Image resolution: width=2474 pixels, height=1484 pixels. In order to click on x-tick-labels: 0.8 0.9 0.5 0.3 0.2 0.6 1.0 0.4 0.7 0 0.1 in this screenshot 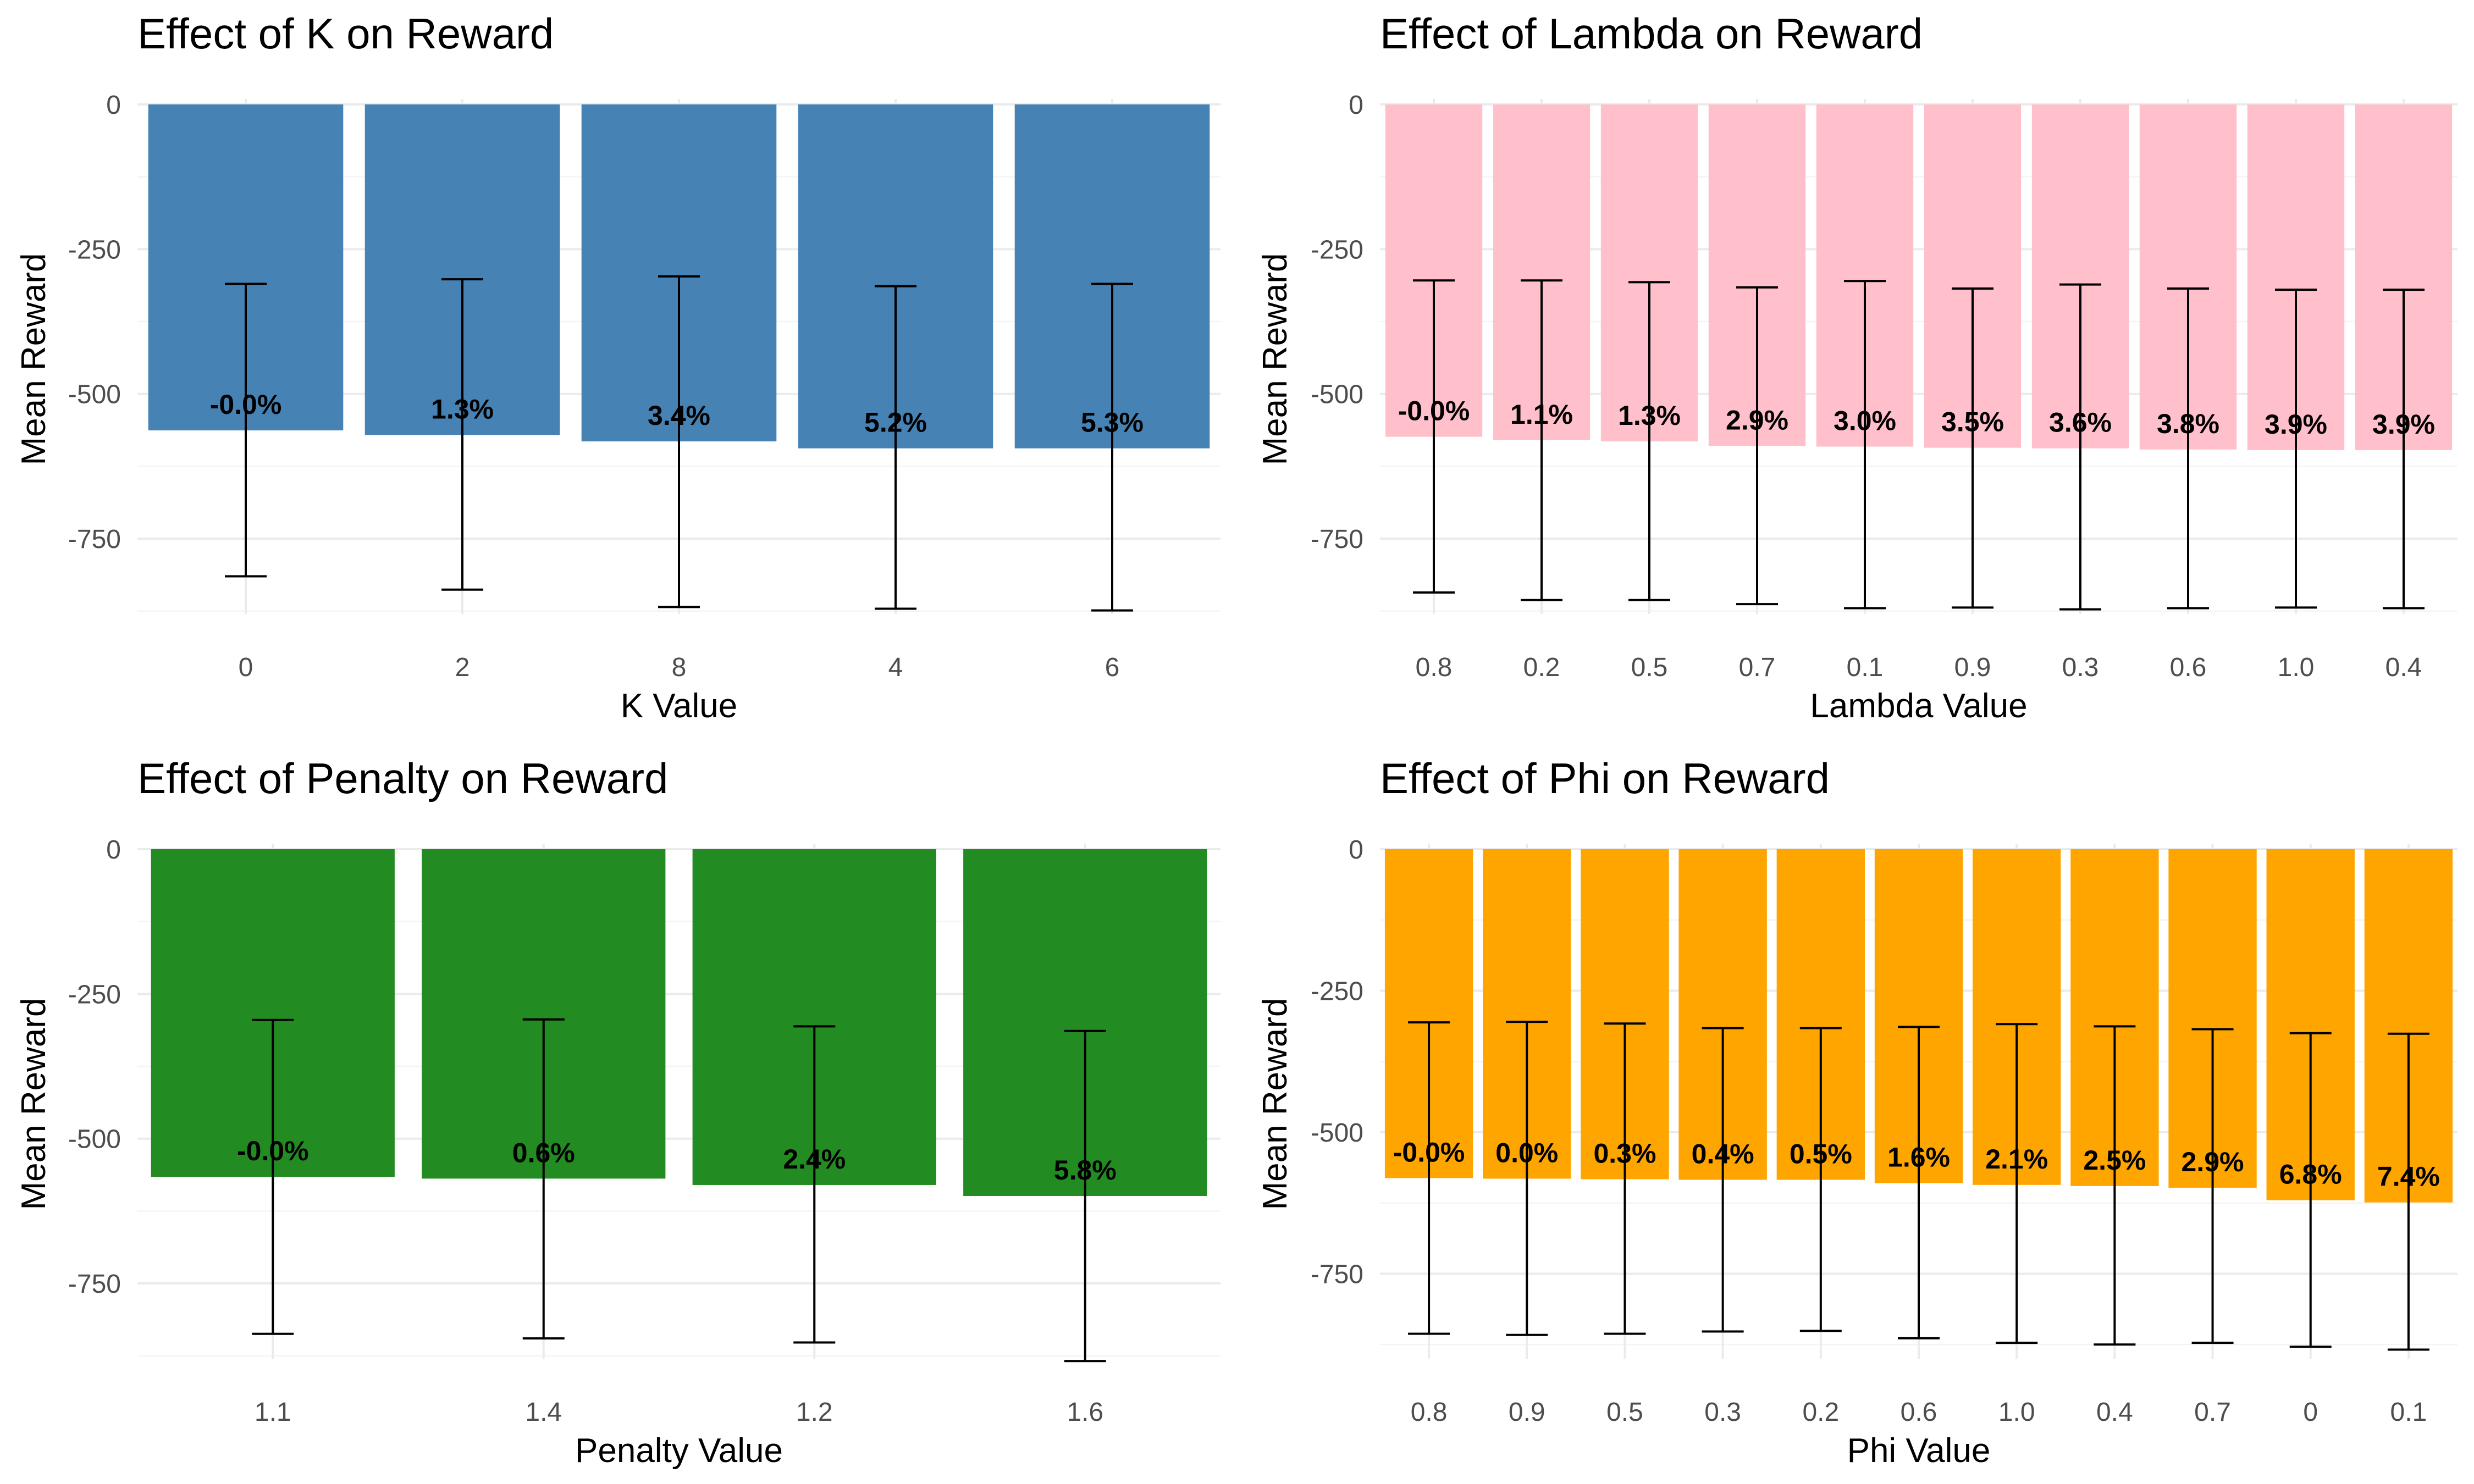, I will do `click(1919, 1412)`.